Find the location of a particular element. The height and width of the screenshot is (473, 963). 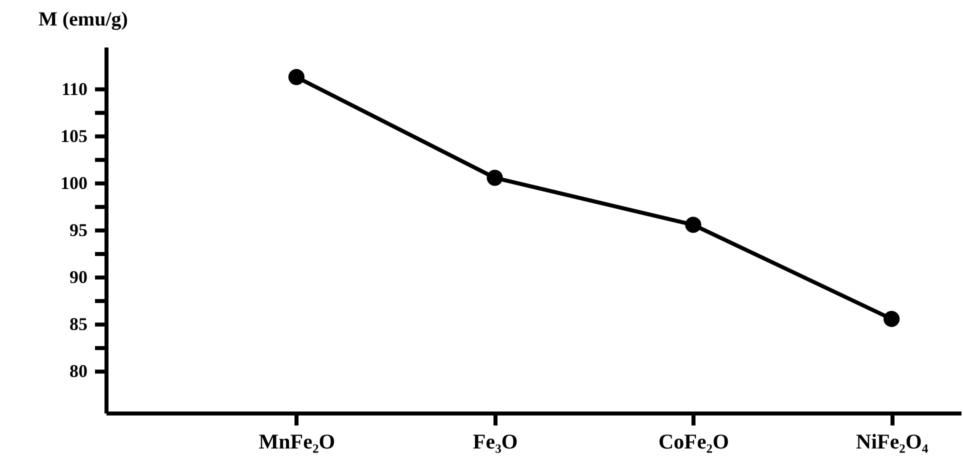

x-tick-label: Fe₃O is located at coordinates (495, 442).